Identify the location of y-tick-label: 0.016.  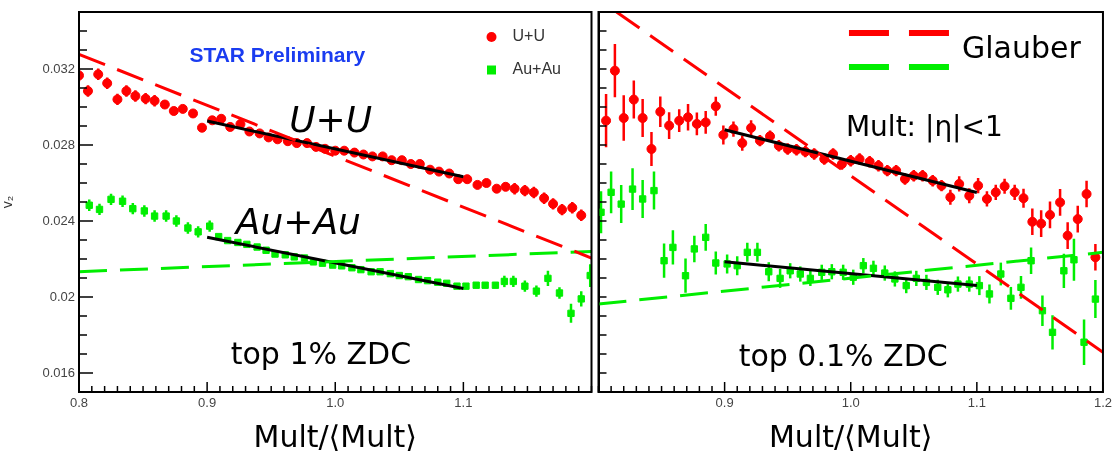
(58, 372).